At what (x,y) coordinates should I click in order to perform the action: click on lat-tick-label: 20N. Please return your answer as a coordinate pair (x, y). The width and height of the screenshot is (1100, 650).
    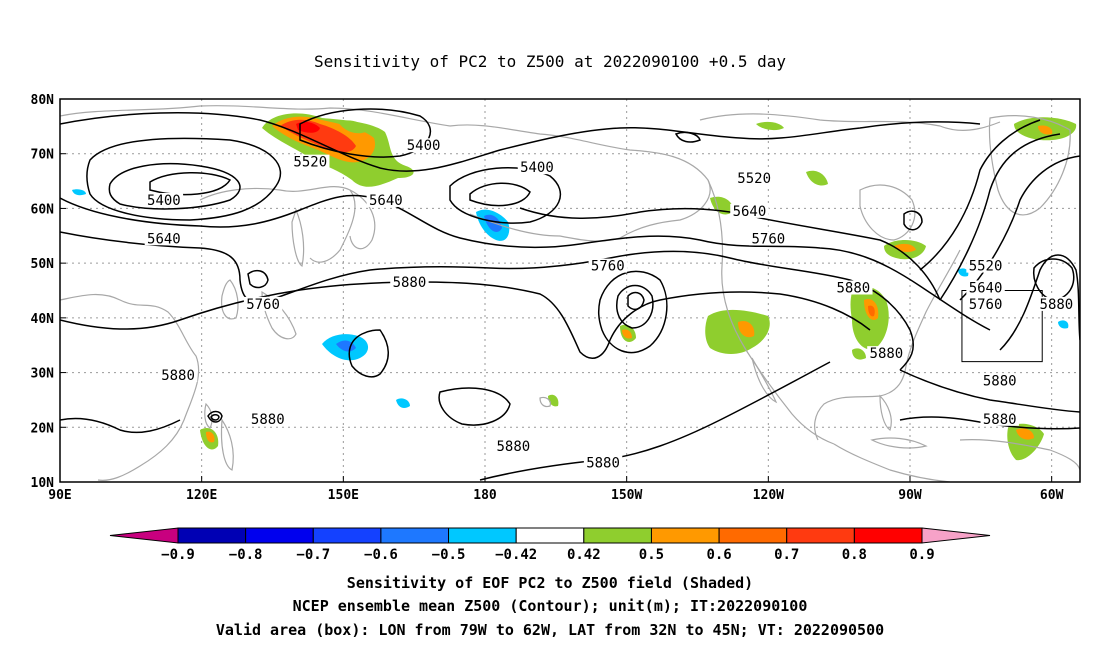
    Looking at the image, I should click on (43, 428).